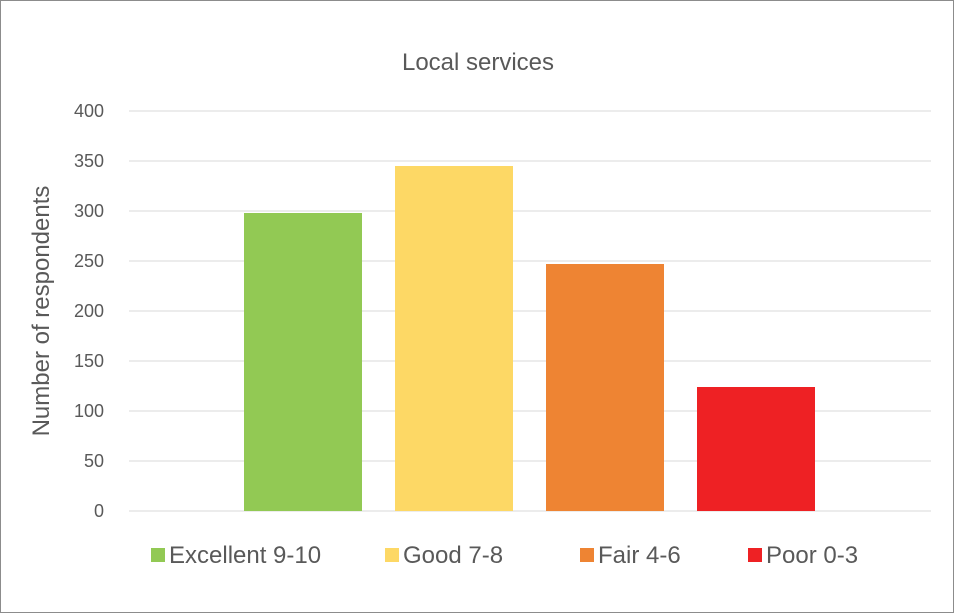 This screenshot has width=954, height=613. What do you see at coordinates (89, 411) in the screenshot?
I see `y-tick-label: 100` at bounding box center [89, 411].